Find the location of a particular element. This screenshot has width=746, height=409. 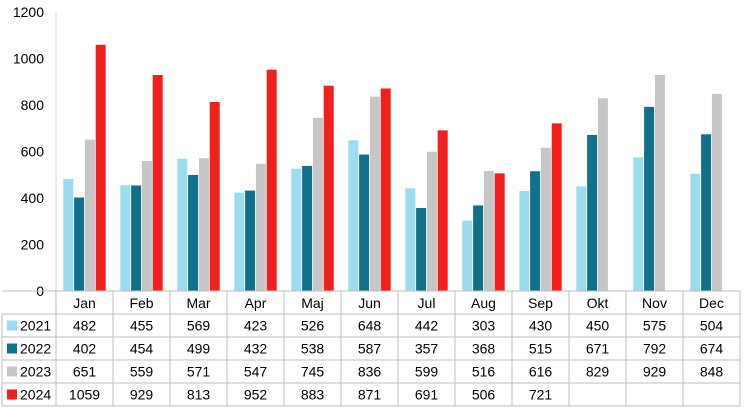

bar-2022-Sep is located at coordinates (535, 231).